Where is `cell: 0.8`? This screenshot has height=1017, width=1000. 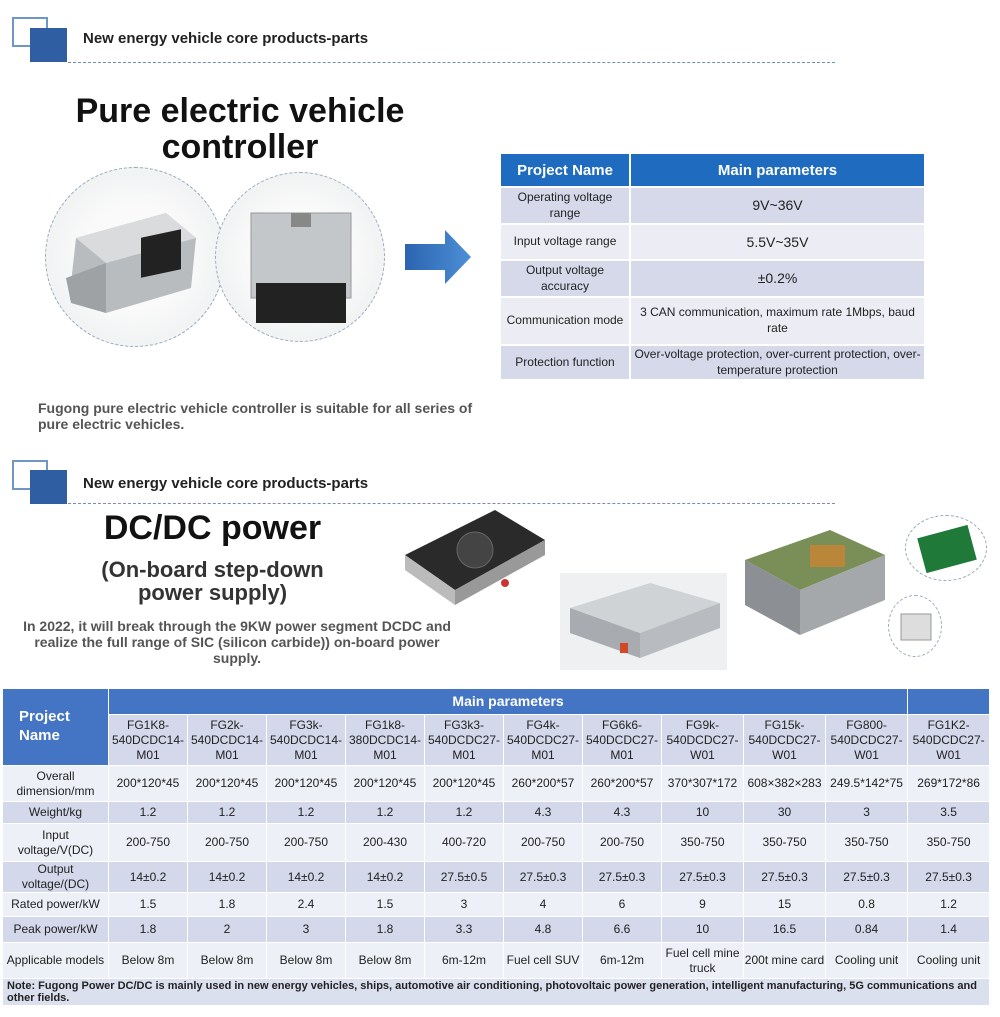
cell: 0.8 is located at coordinates (866, 904).